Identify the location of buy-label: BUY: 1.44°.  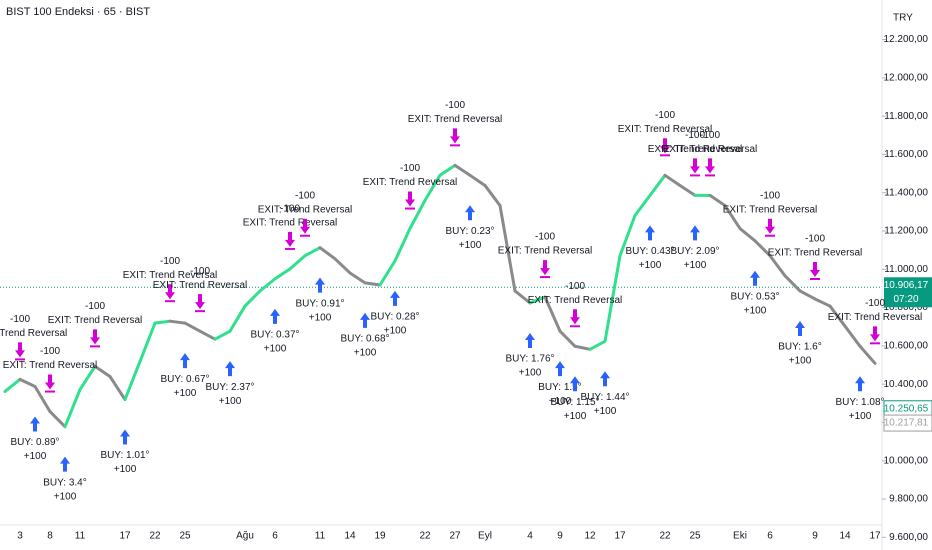
(604, 397).